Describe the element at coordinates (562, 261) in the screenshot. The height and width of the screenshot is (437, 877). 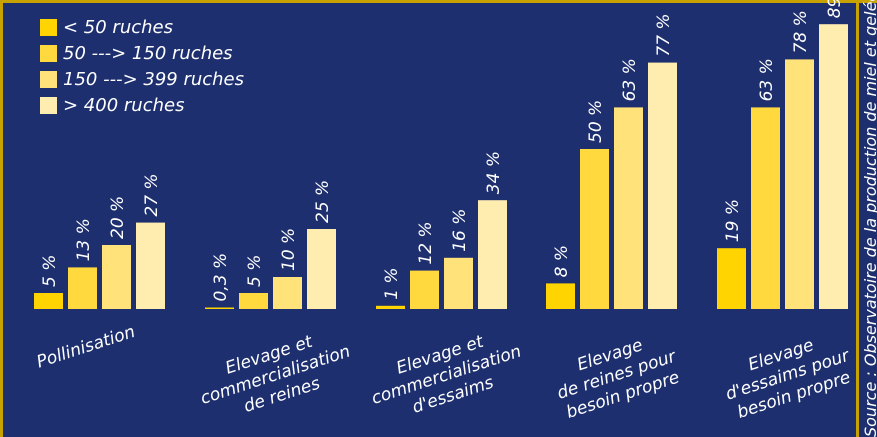
I see `data-label: 8 %` at that location.